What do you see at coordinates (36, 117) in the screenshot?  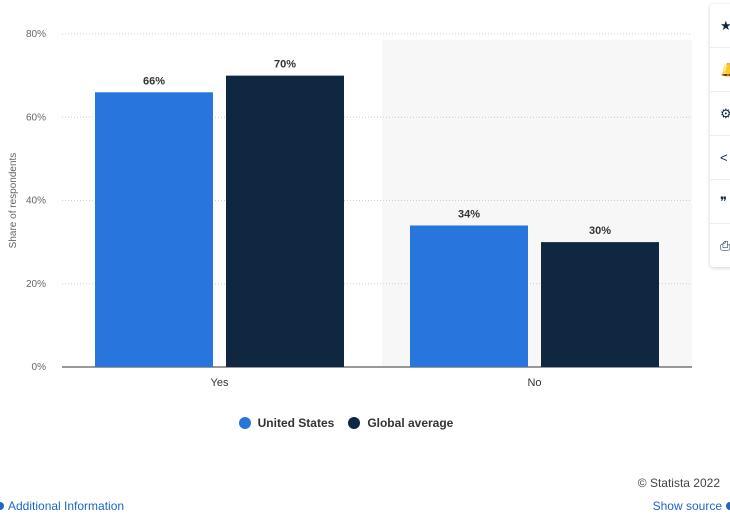 I see `y-tick-label: 60%` at bounding box center [36, 117].